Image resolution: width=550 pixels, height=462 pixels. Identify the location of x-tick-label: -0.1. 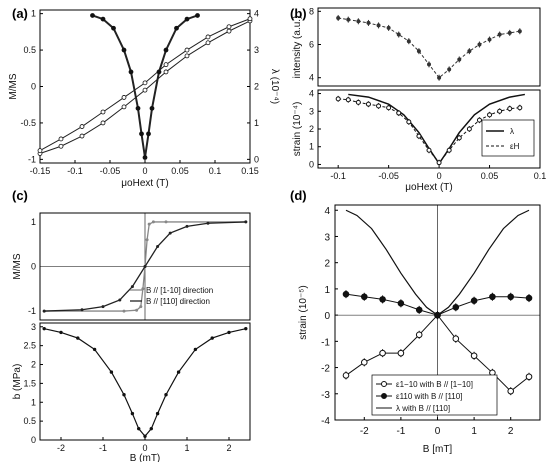
(338, 176).